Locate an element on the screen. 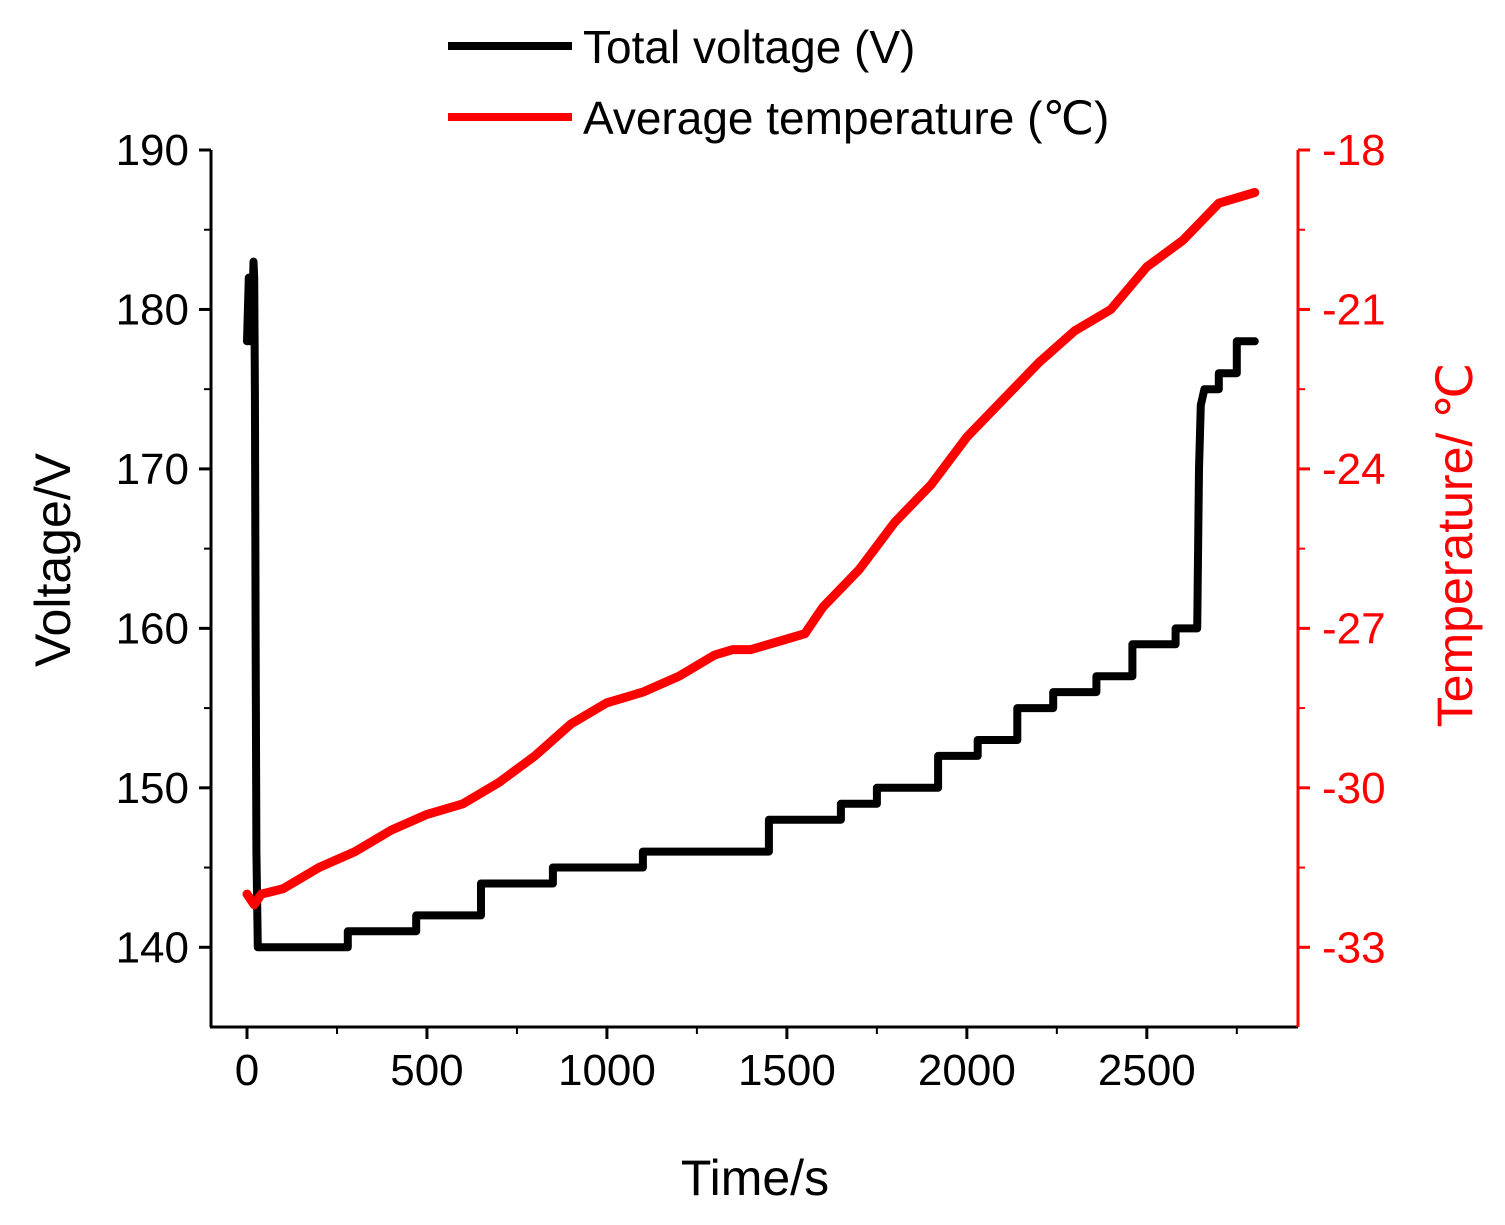 The image size is (1505, 1225). y-left-tick-label-180: 180 is located at coordinates (152, 309).